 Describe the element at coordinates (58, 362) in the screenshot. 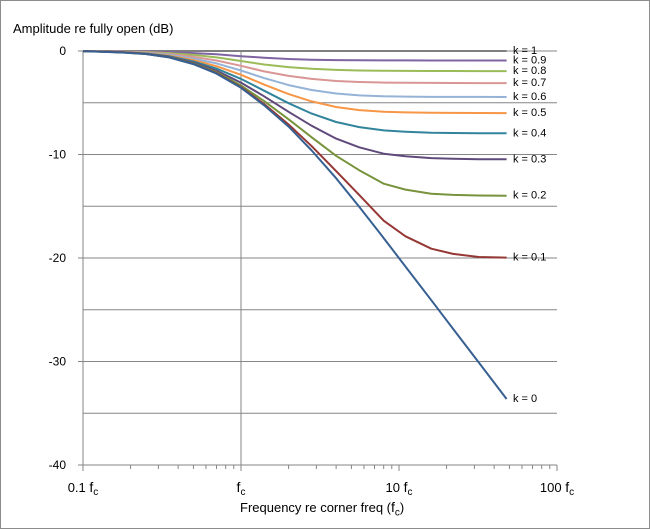

I see `y-tick-label: -30` at that location.